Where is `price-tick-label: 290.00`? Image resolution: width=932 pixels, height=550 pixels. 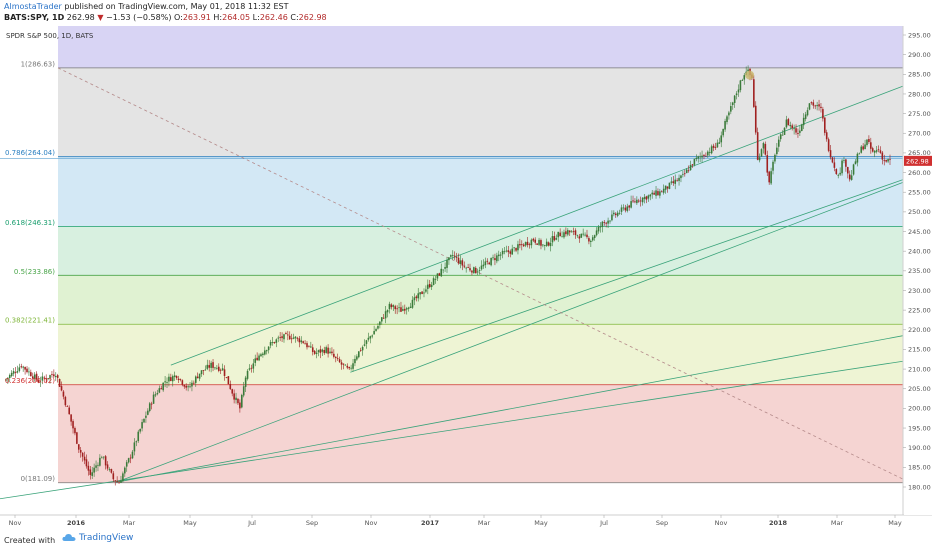 price-tick-label: 290.00 is located at coordinates (919, 55).